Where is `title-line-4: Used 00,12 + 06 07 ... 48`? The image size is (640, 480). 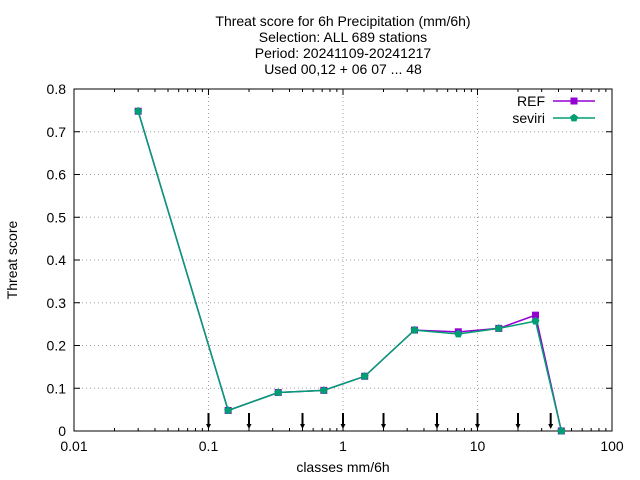
title-line-4: Used 00,12 + 06 07 ... 48 is located at coordinates (343, 69).